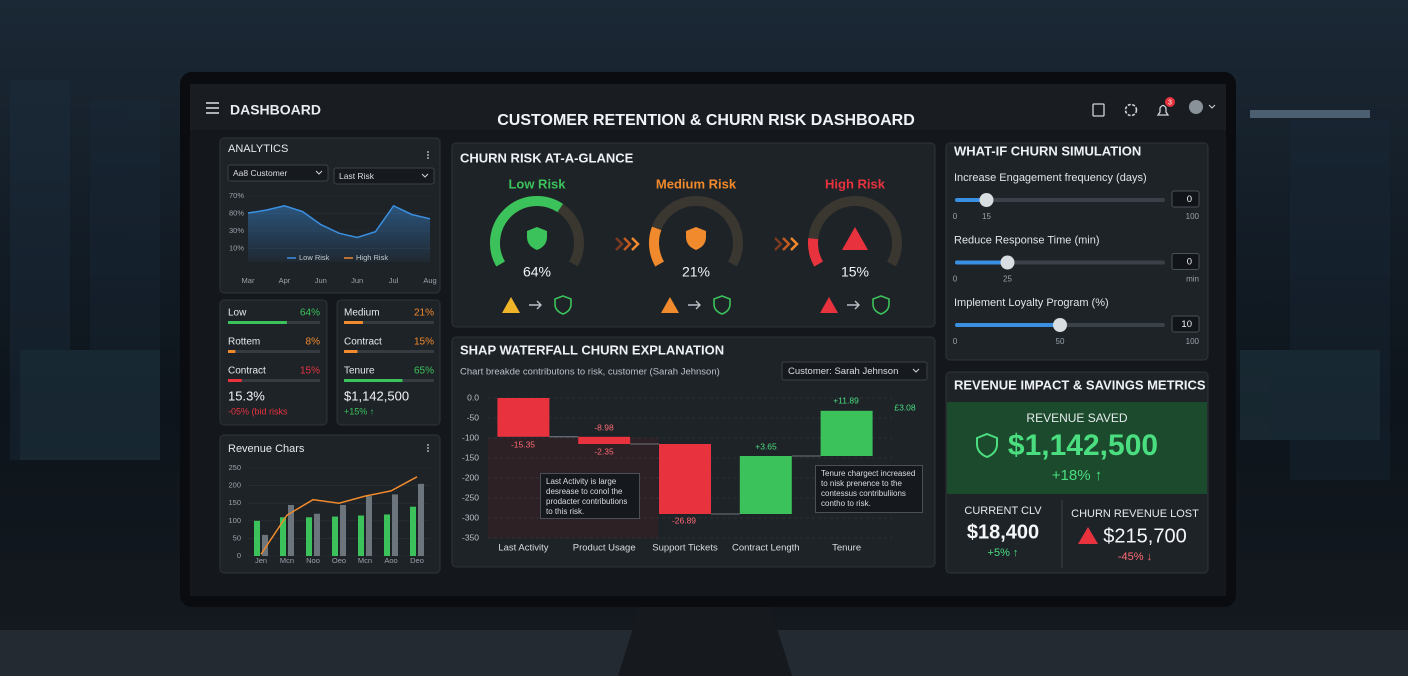 This screenshot has height=676, width=1408. What do you see at coordinates (854, 371) in the screenshot?
I see `customer-dropdown` at bounding box center [854, 371].